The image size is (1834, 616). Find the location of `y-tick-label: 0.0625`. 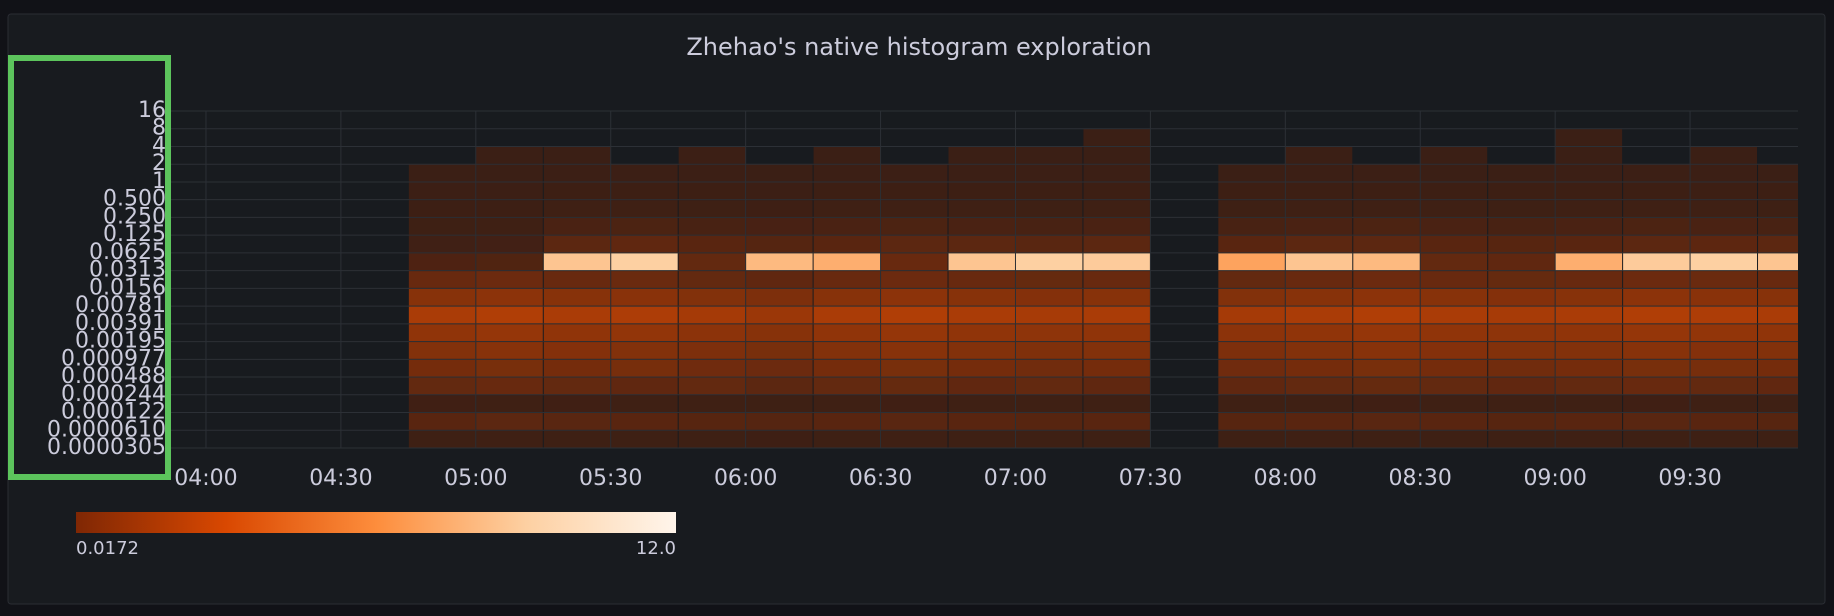

y-tick-label: 0.0625 is located at coordinates (127, 252).